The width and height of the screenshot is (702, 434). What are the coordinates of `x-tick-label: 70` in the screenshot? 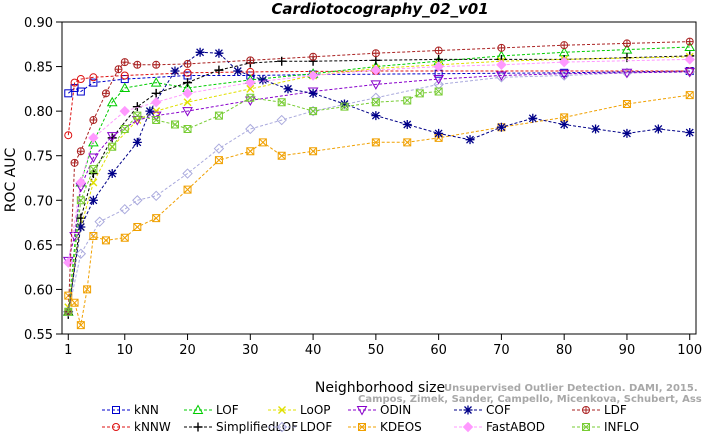 It's located at (501, 350).